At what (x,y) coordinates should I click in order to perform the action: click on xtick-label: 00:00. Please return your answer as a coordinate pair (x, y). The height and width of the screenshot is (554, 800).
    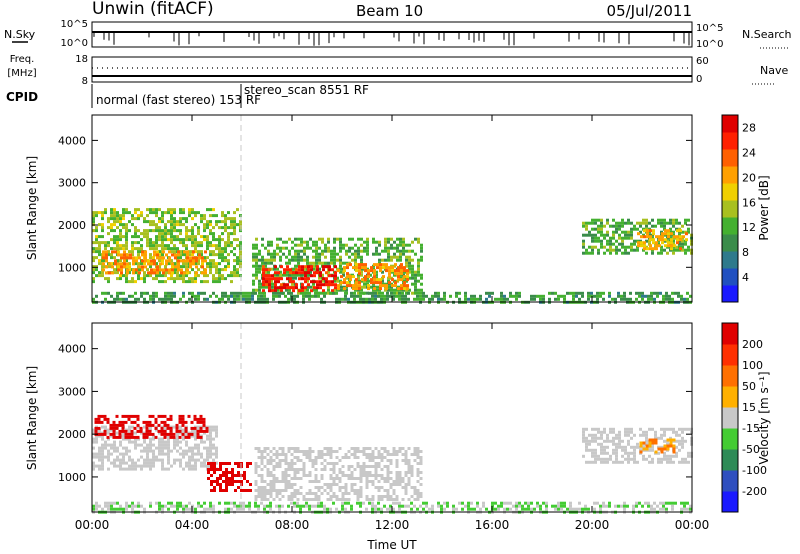
    Looking at the image, I should click on (92, 525).